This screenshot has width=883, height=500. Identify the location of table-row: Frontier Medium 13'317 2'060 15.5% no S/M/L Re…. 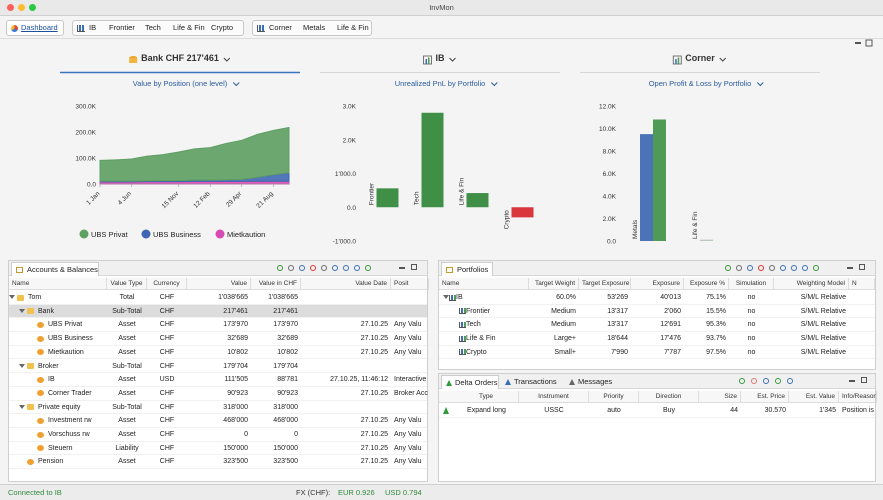
(657, 311).